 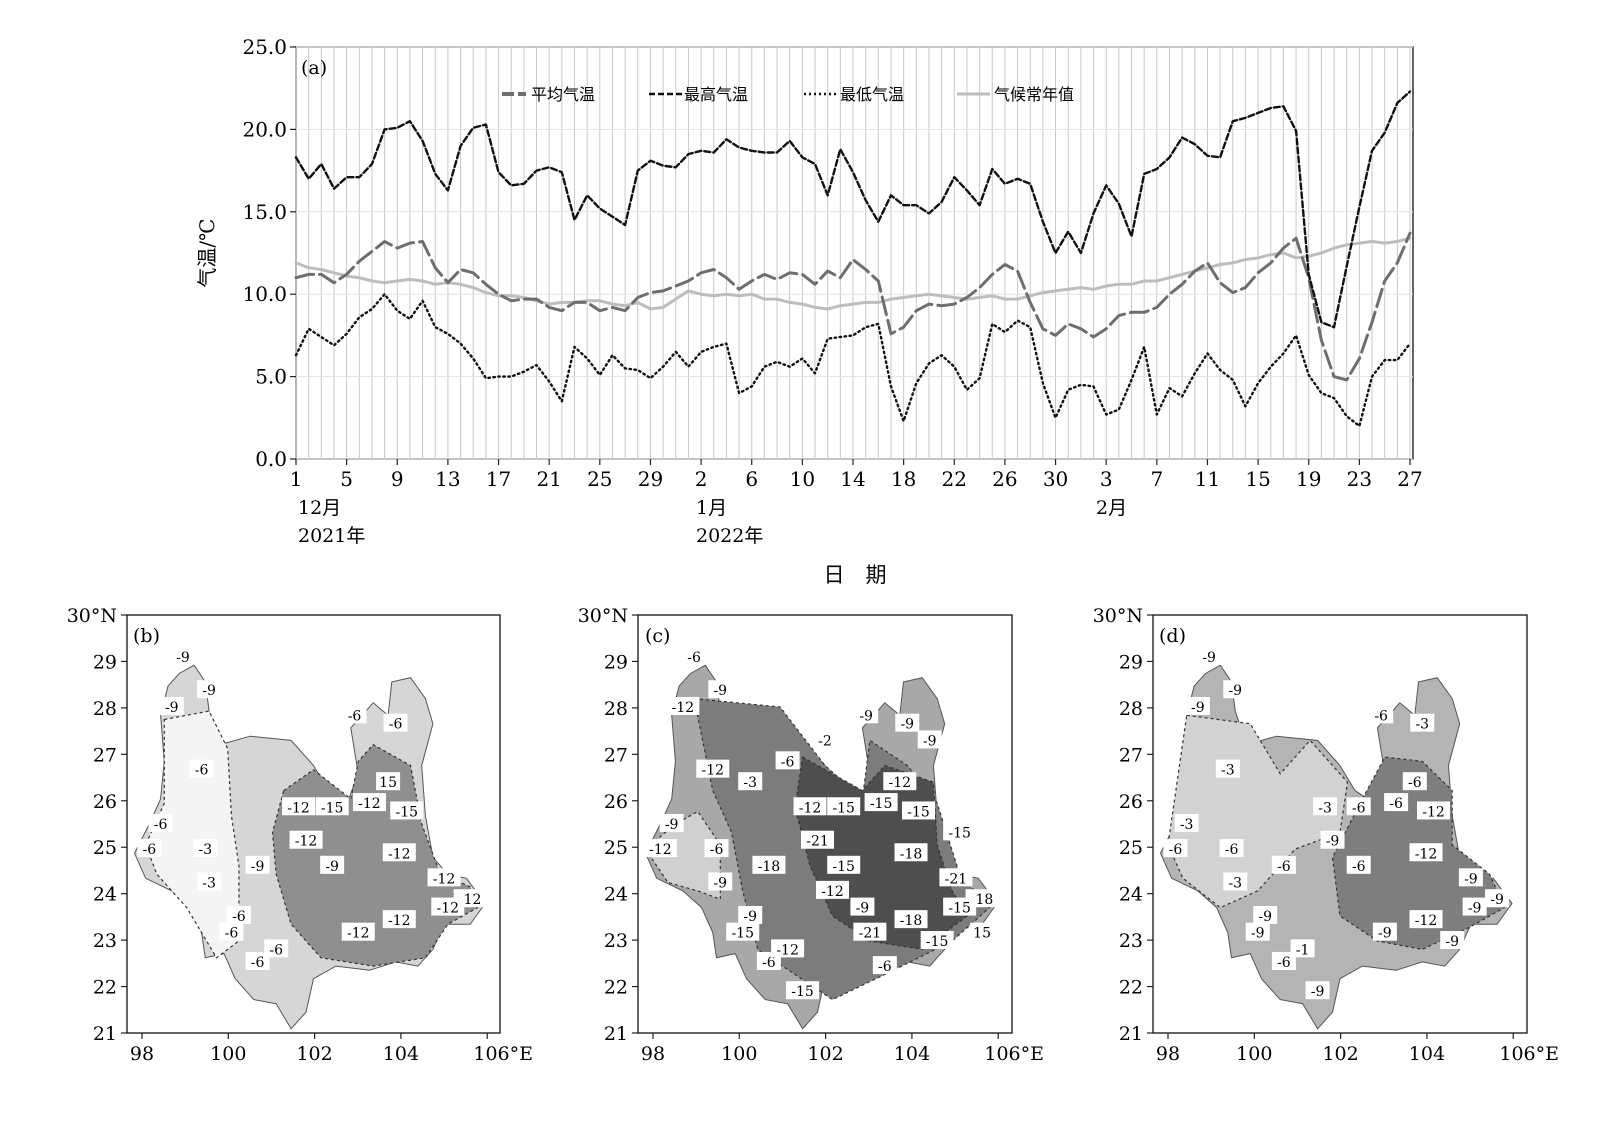 I want to click on legend-label-min: 最低气温, so click(x=872, y=94).